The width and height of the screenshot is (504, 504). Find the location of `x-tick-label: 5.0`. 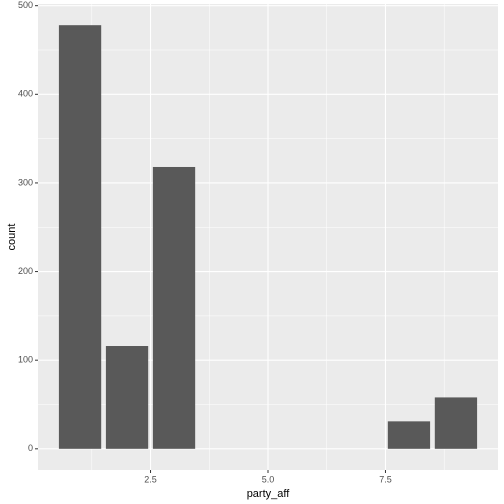

x-tick-label: 5.0 is located at coordinates (268, 479).